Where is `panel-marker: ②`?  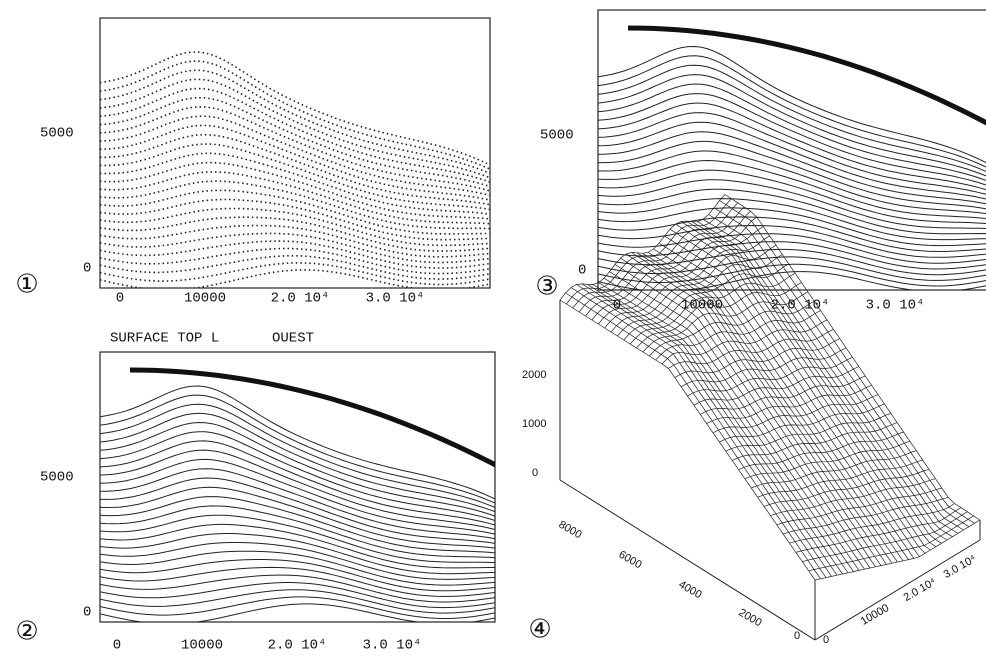 panel-marker: ② is located at coordinates (26, 632).